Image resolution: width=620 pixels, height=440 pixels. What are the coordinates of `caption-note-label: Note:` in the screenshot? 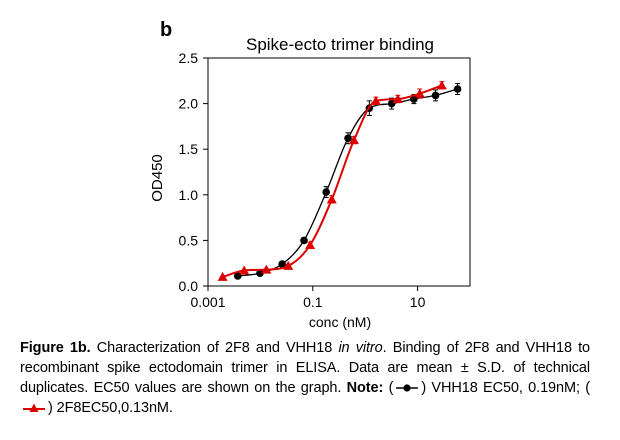 It's located at (365, 388).